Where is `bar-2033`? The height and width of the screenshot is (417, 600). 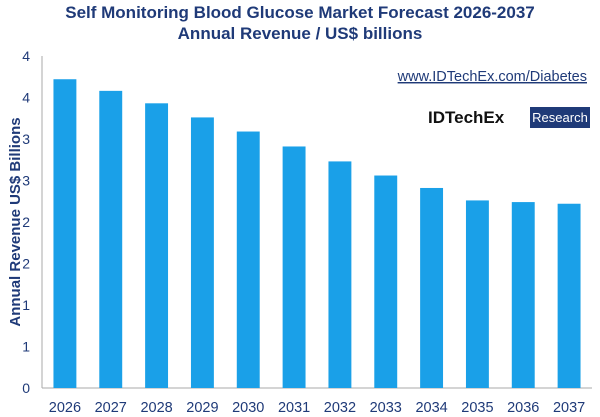 bar-2033 is located at coordinates (386, 281).